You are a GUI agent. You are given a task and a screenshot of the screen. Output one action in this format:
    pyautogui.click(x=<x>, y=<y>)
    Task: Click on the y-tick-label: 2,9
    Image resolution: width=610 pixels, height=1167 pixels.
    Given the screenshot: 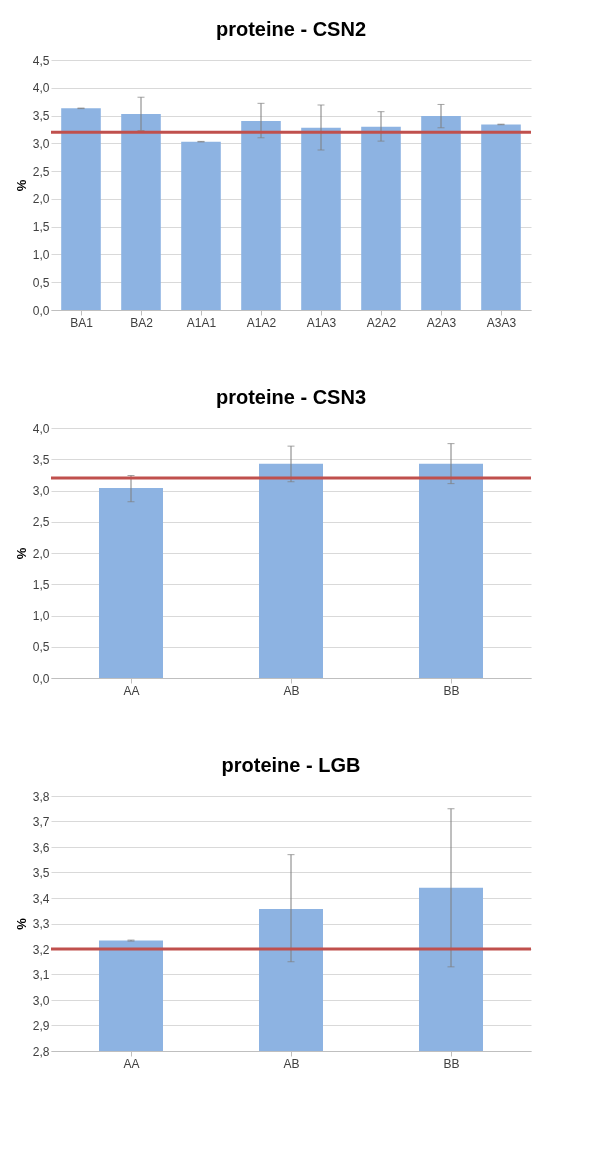 What is the action you would take?
    pyautogui.click(x=41, y=1026)
    